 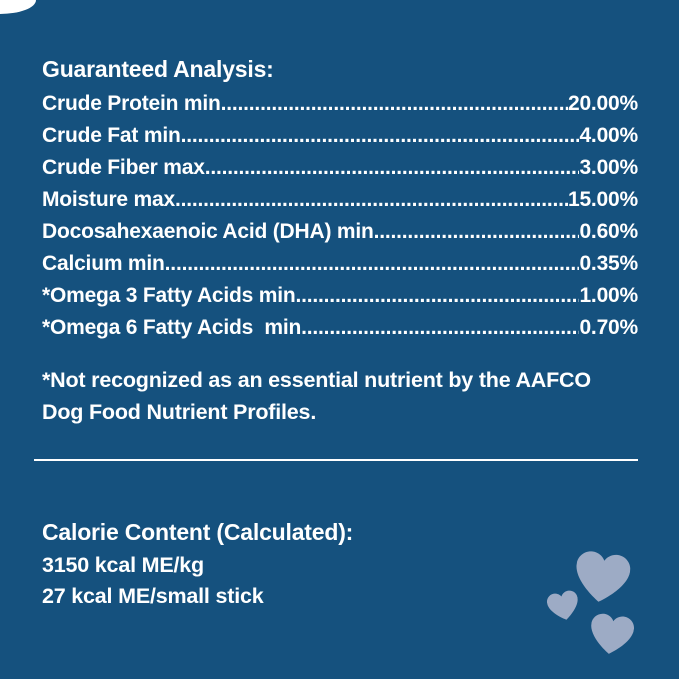 What do you see at coordinates (108, 199) in the screenshot?
I see `nutrient-name: Moisture max` at bounding box center [108, 199].